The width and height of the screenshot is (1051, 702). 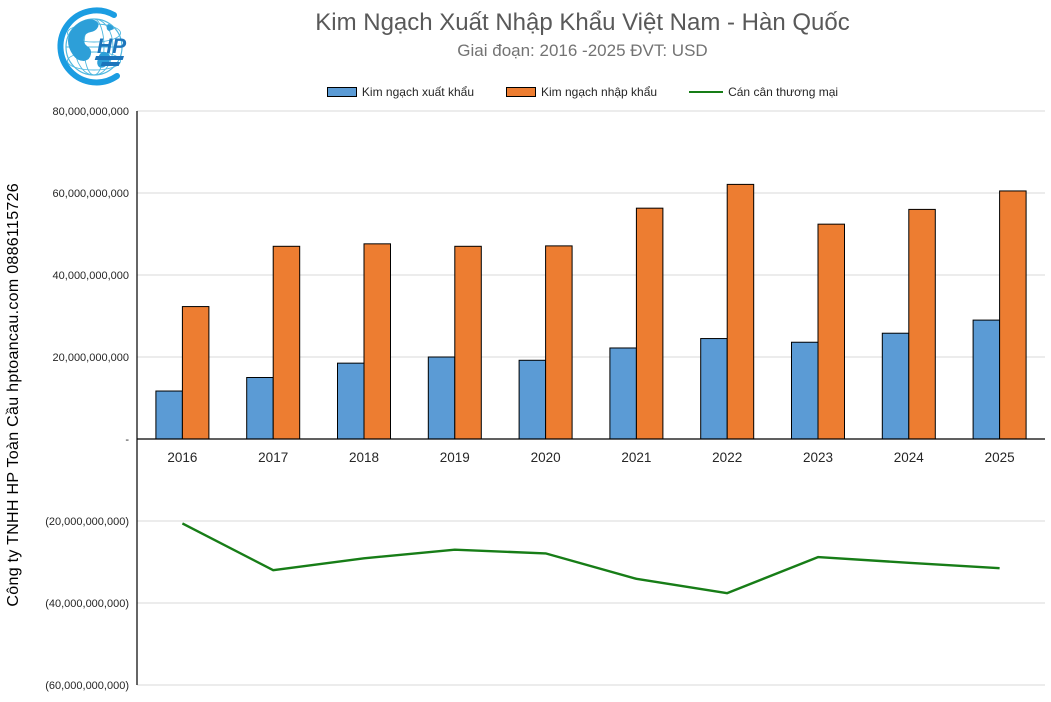 What do you see at coordinates (546, 457) in the screenshot?
I see `x-axis-year-label: 2020` at bounding box center [546, 457].